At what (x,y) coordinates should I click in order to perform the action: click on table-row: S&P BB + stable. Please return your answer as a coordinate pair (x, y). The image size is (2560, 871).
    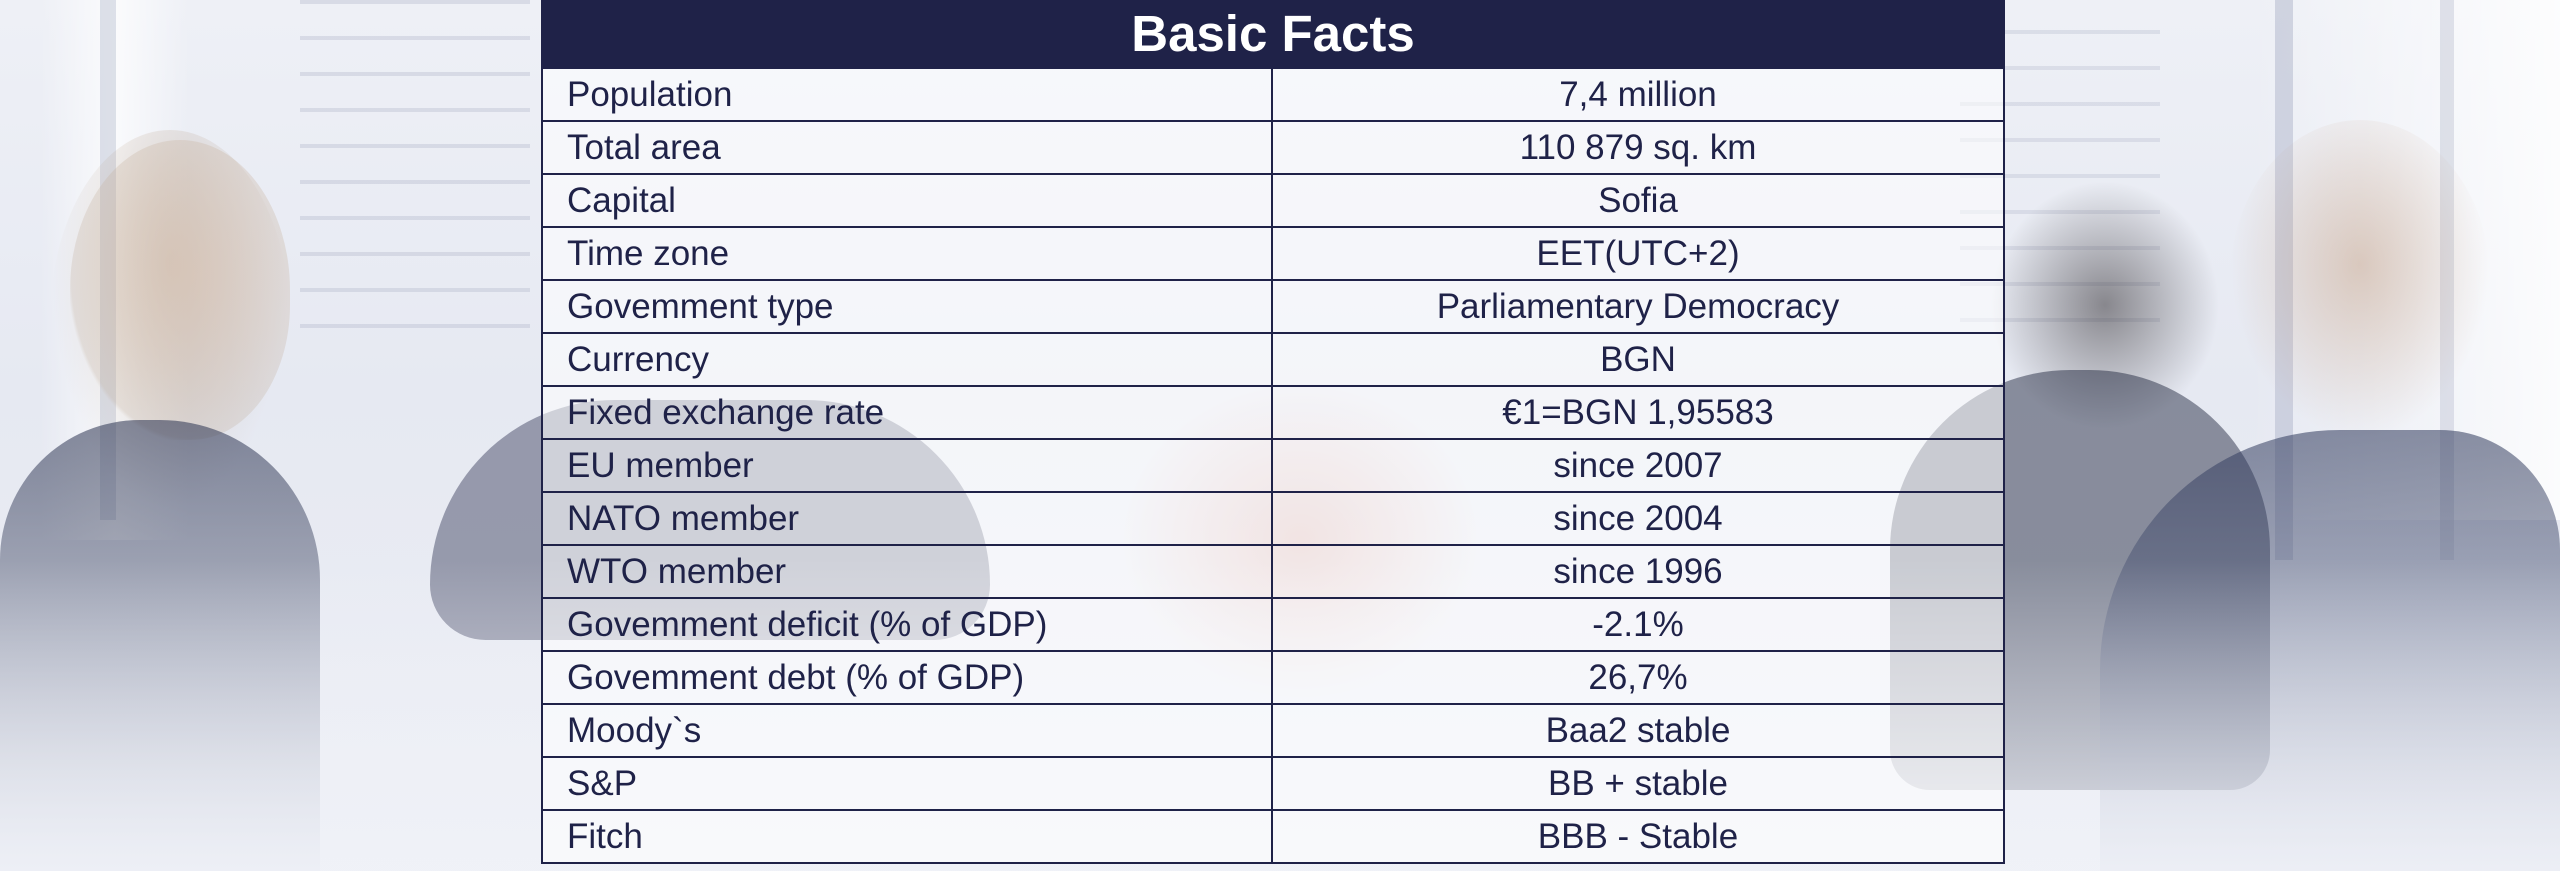
    Looking at the image, I should click on (1273, 782).